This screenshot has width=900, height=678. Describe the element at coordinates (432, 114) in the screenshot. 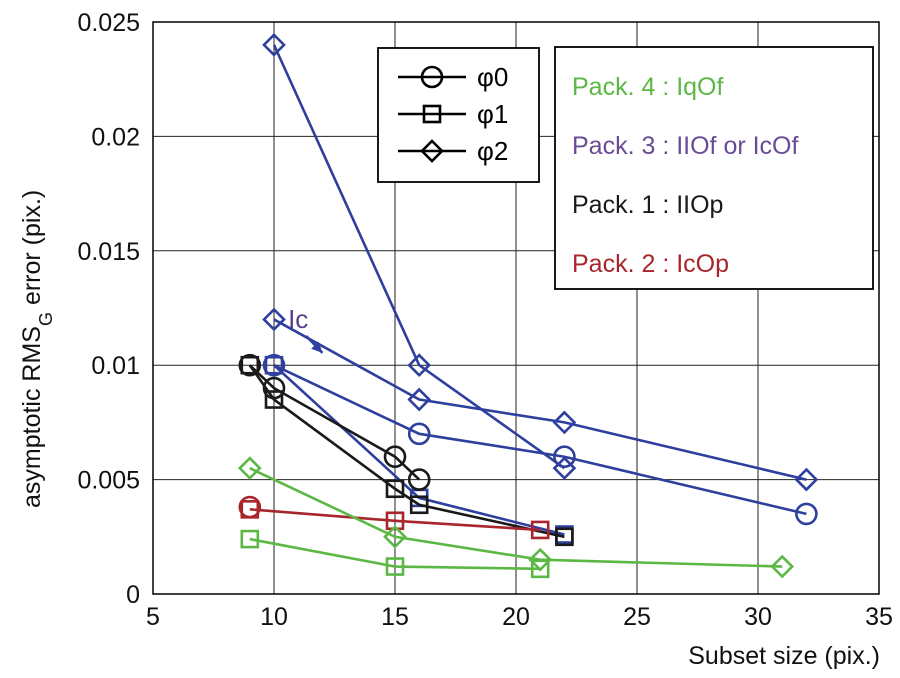

I see `marker-legend-symbol-square` at that location.